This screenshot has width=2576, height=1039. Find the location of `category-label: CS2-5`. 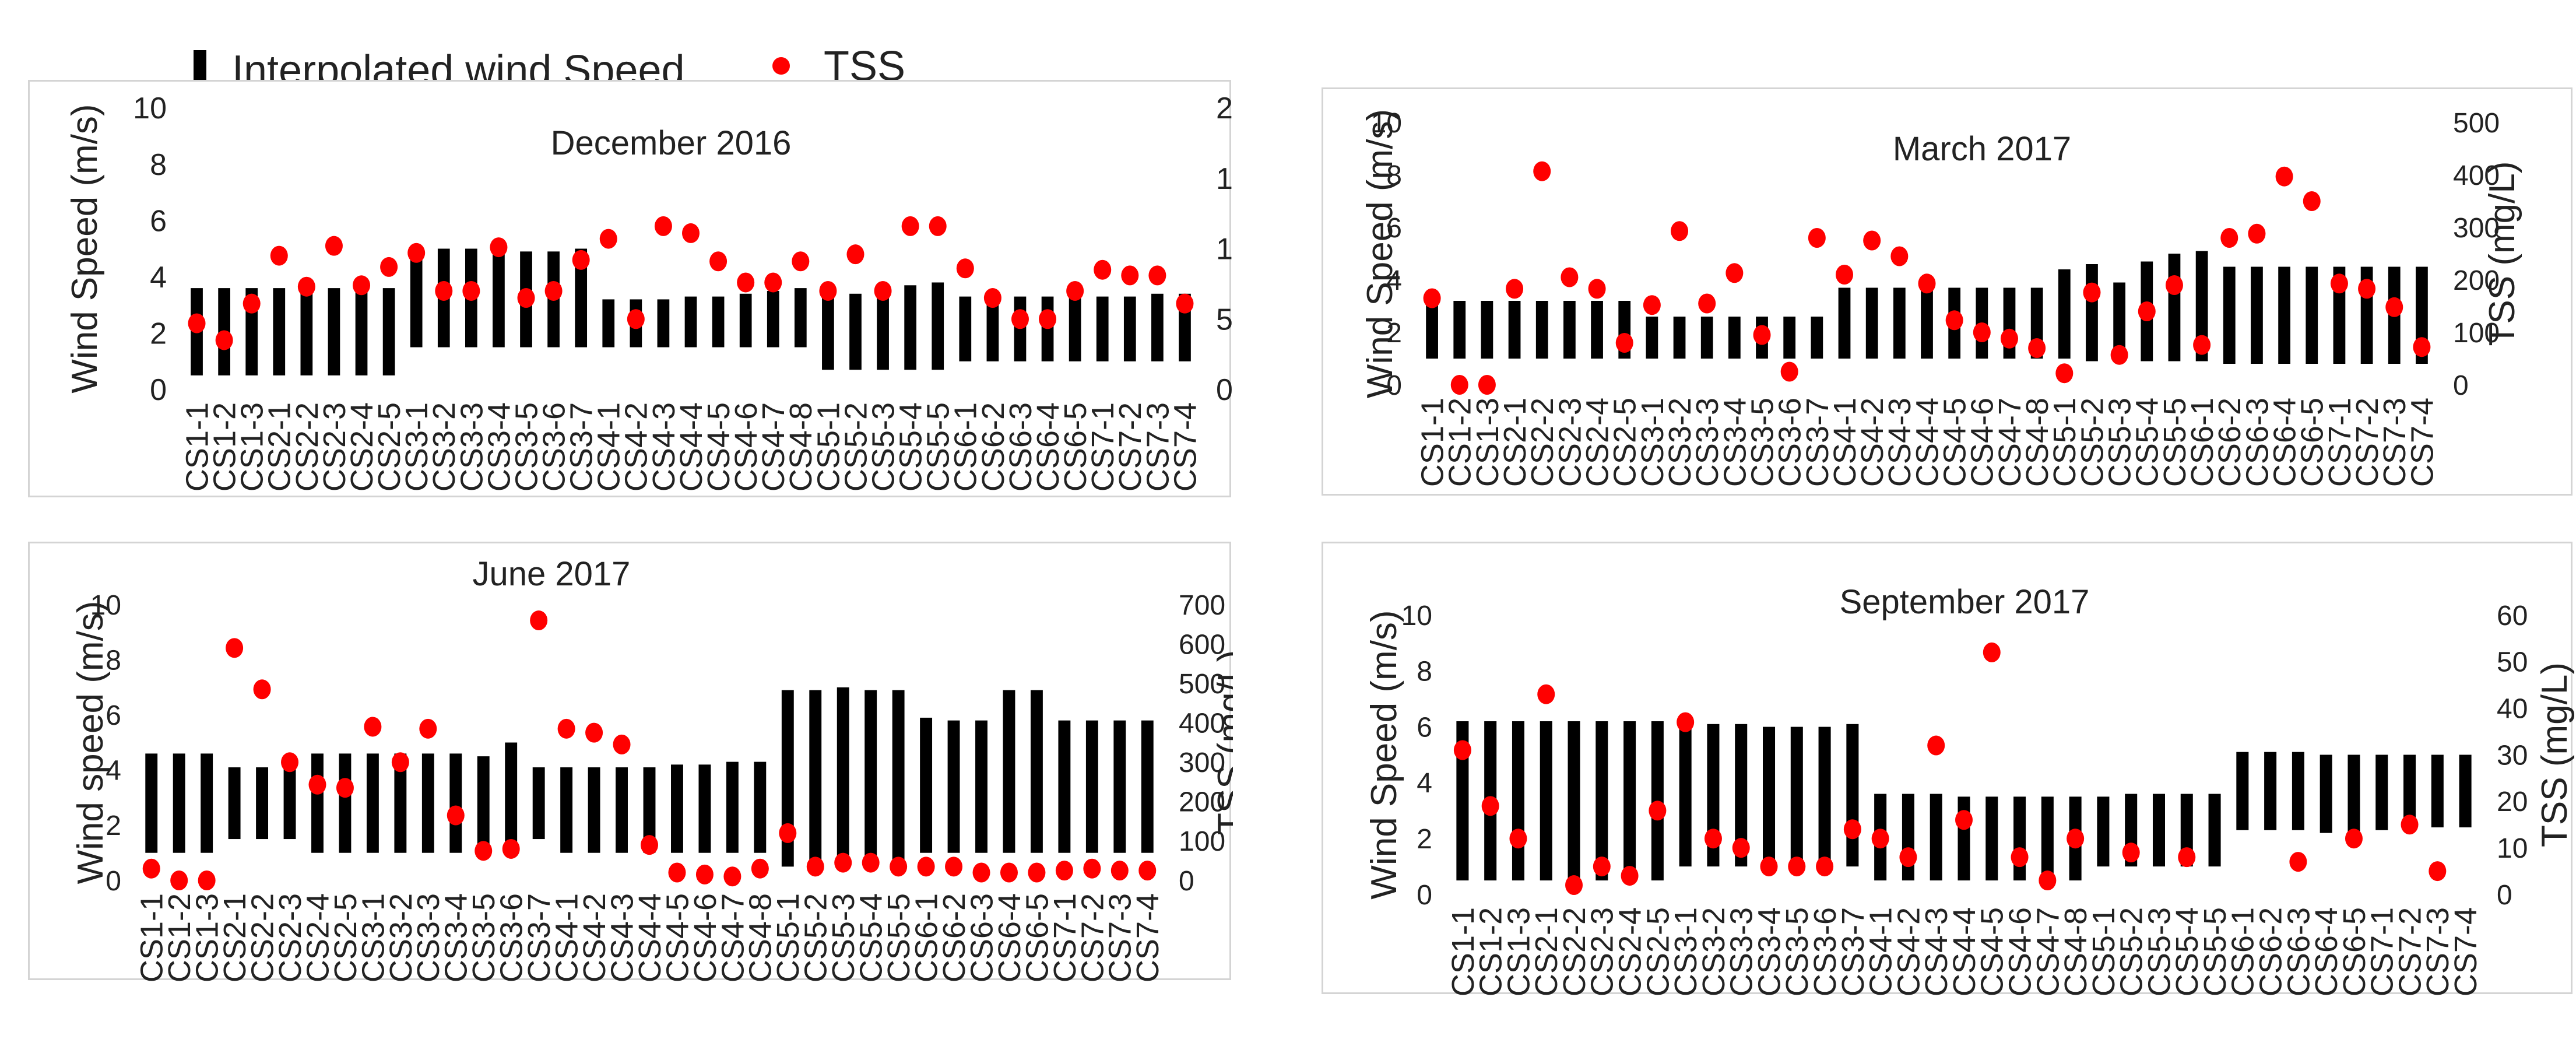

category-label: CS2-5 is located at coordinates (1657, 951).